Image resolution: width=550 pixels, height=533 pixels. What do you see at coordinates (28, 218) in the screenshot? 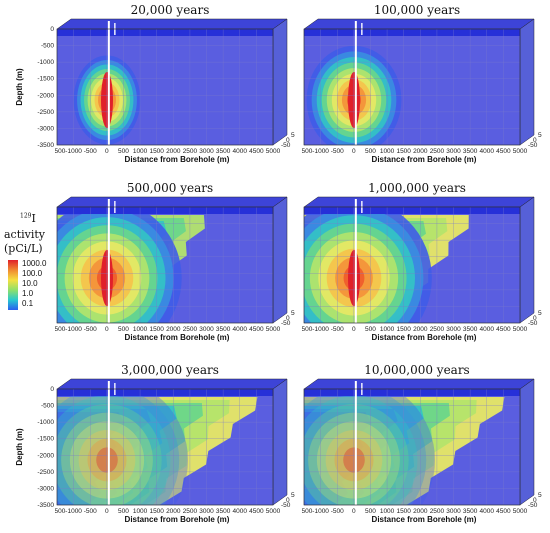
I see `legend-isotope: 129I` at bounding box center [28, 218].